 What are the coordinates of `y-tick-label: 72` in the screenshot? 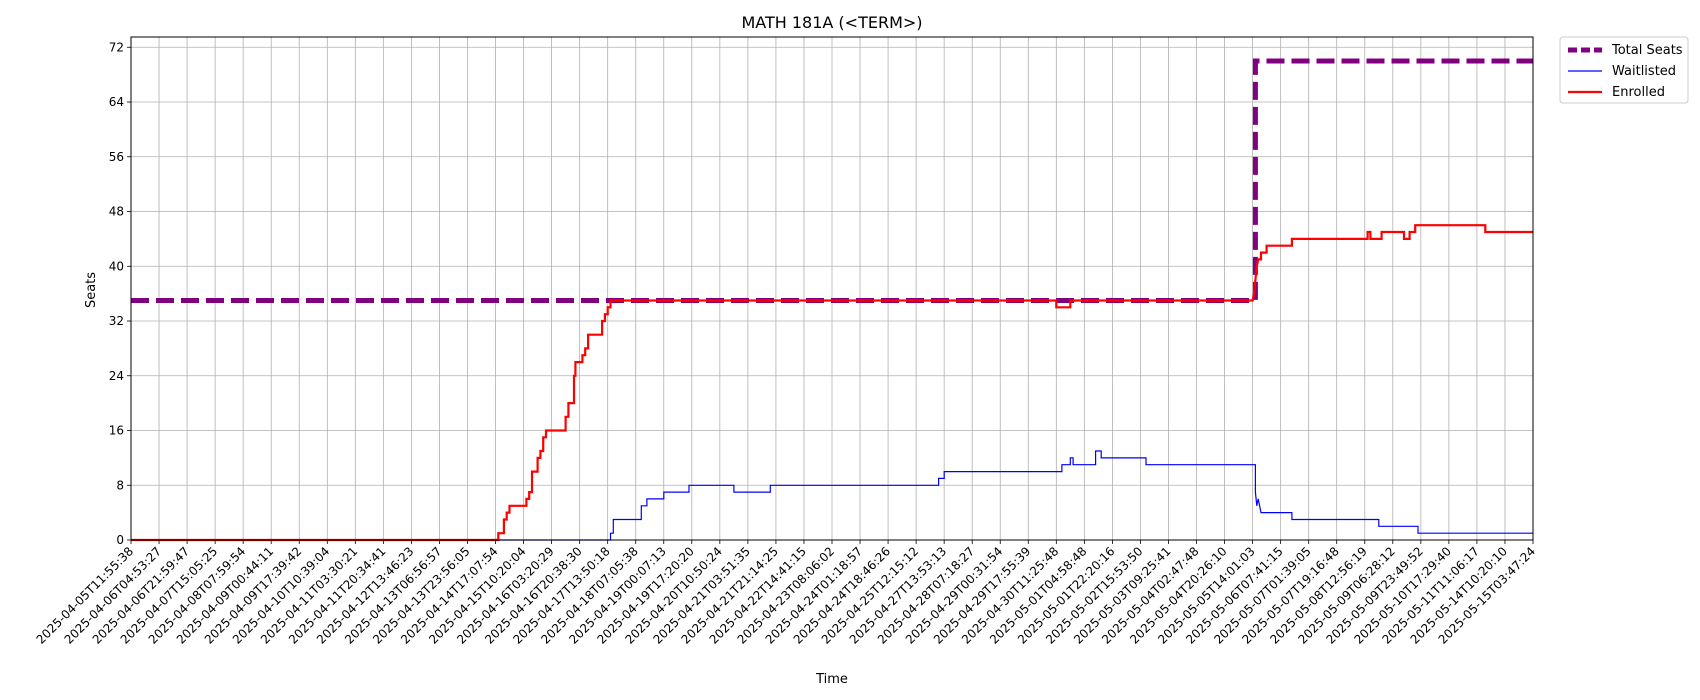 It's located at (116, 47).